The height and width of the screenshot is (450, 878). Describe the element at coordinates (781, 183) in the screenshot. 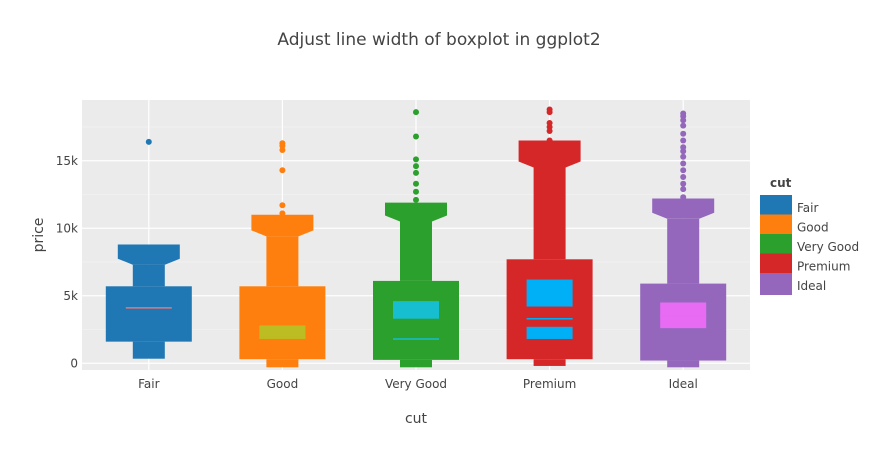

I see `legend-title: cut` at that location.